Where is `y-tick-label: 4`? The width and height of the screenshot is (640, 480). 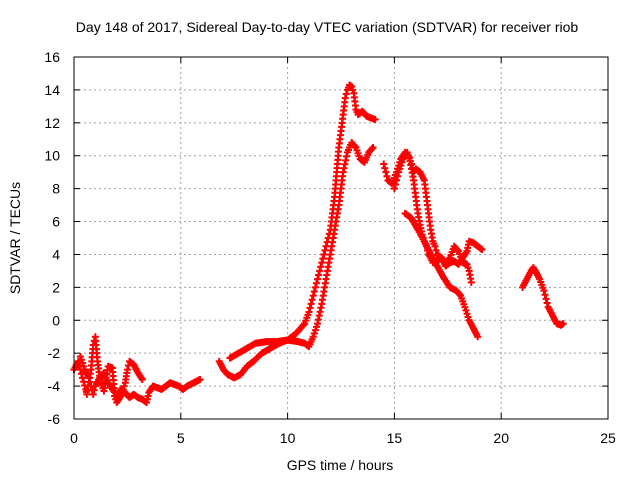
y-tick-label: 4 is located at coordinates (56, 254).